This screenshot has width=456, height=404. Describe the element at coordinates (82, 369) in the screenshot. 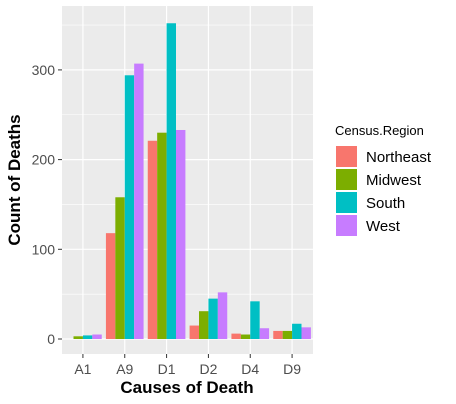

I see `x-tick-label: A1` at that location.